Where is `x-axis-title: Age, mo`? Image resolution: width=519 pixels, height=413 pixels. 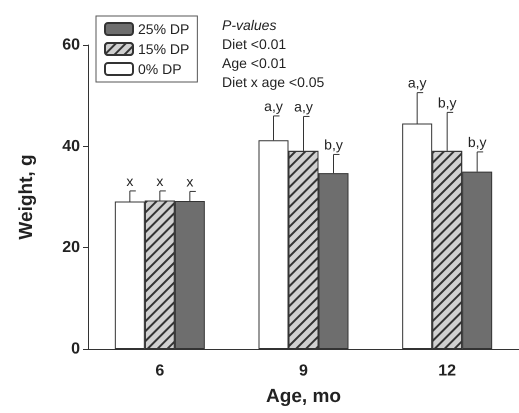
x-axis-title: Age, mo is located at coordinates (303, 396).